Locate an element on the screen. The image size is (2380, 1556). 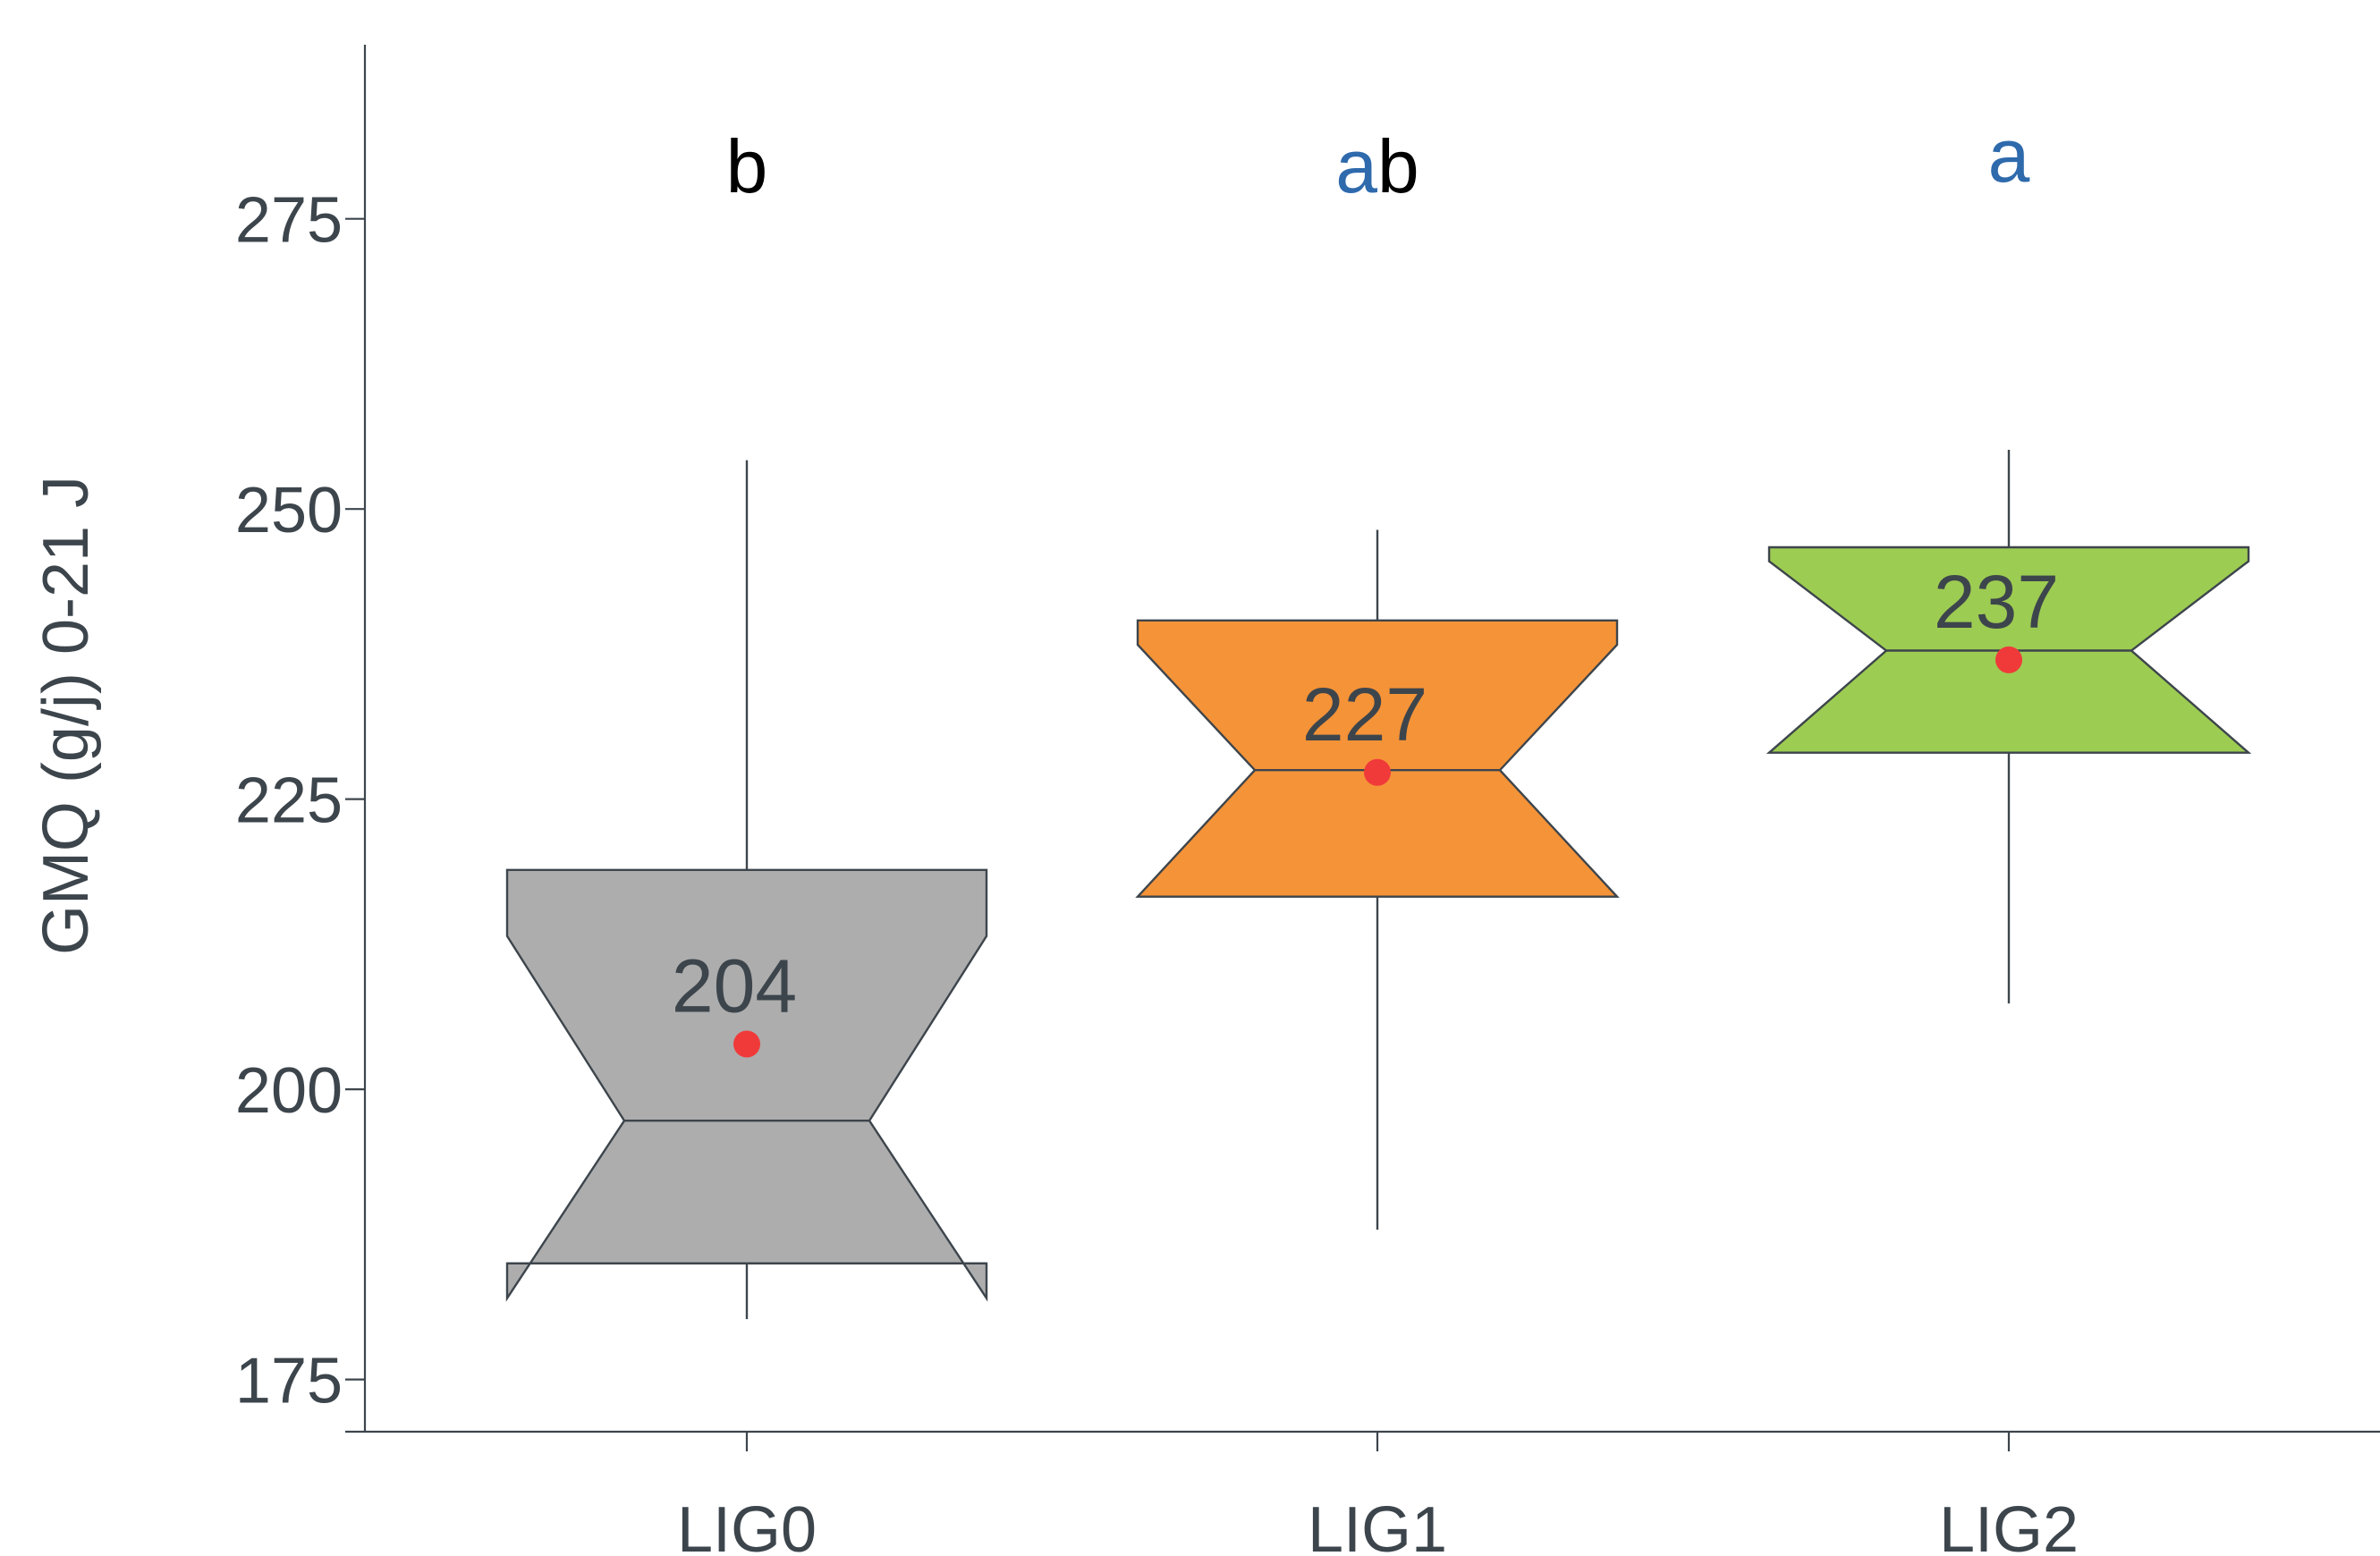
x-axis: LIG0 LIG1 LIG2 is located at coordinates (1362, 1493).